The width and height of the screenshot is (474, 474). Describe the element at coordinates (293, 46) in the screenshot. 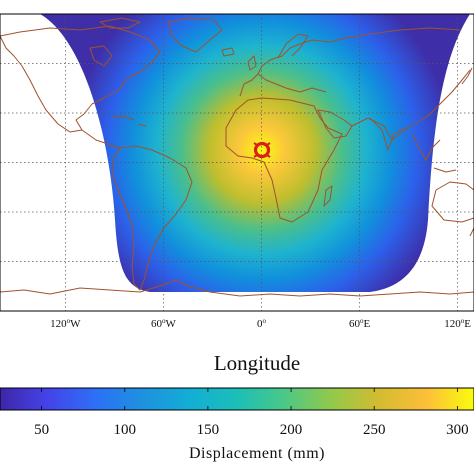

I see `coastline-scandinavia` at that location.